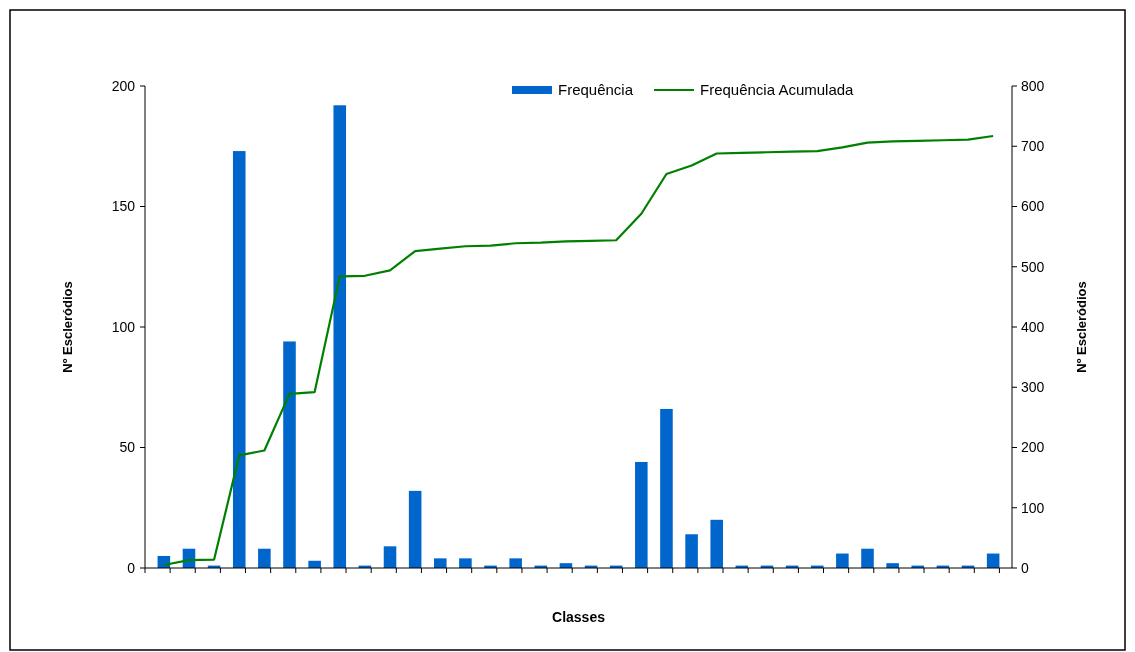 The width and height of the screenshot is (1135, 652). What do you see at coordinates (123, 326) in the screenshot?
I see `y-tick-label: 100` at bounding box center [123, 326].